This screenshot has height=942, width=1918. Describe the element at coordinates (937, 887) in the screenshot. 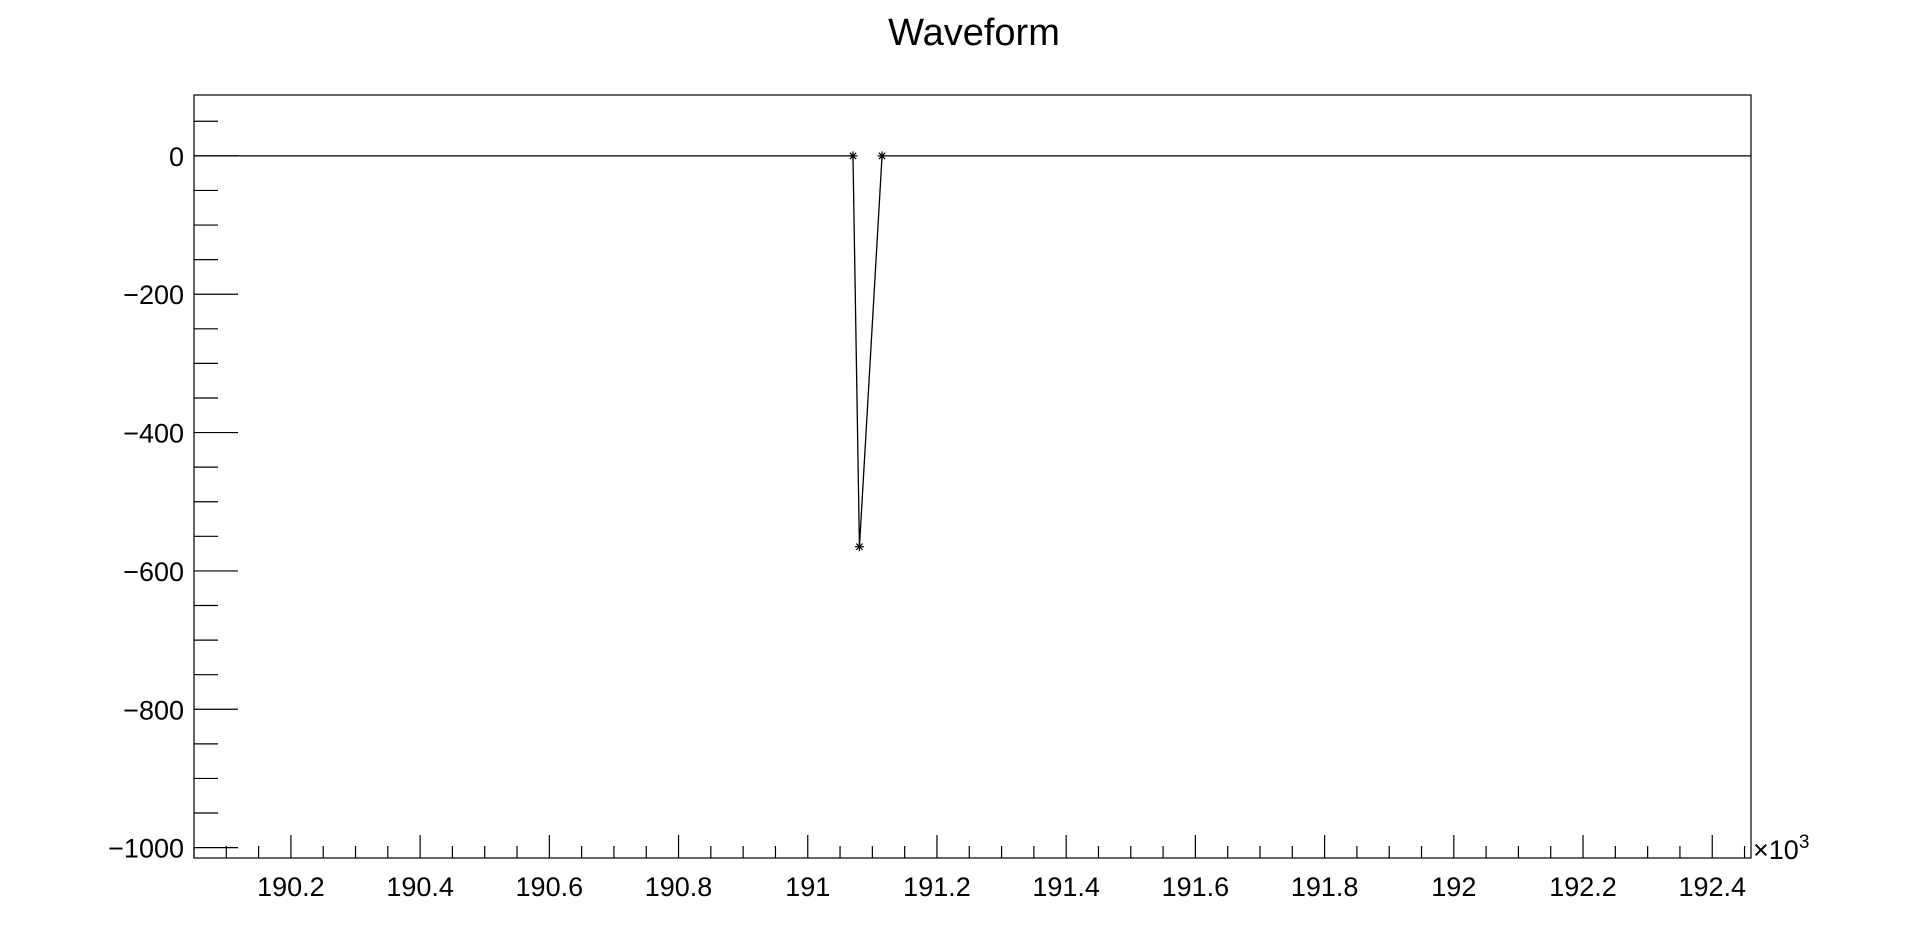

I see `x-tick-label: 191.2` at that location.